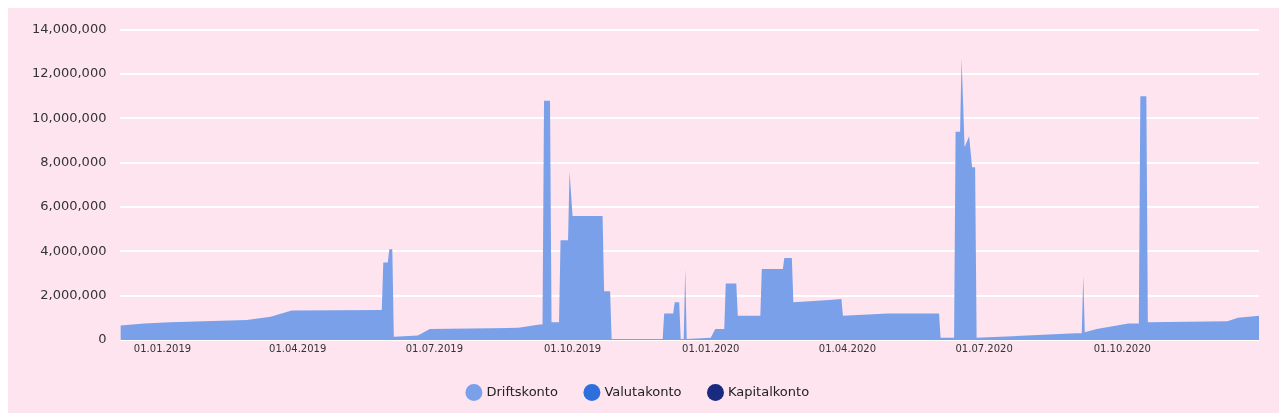  What do you see at coordinates (1122, 348) in the screenshot?
I see `x-tick-label: 01.10.2020` at bounding box center [1122, 348].